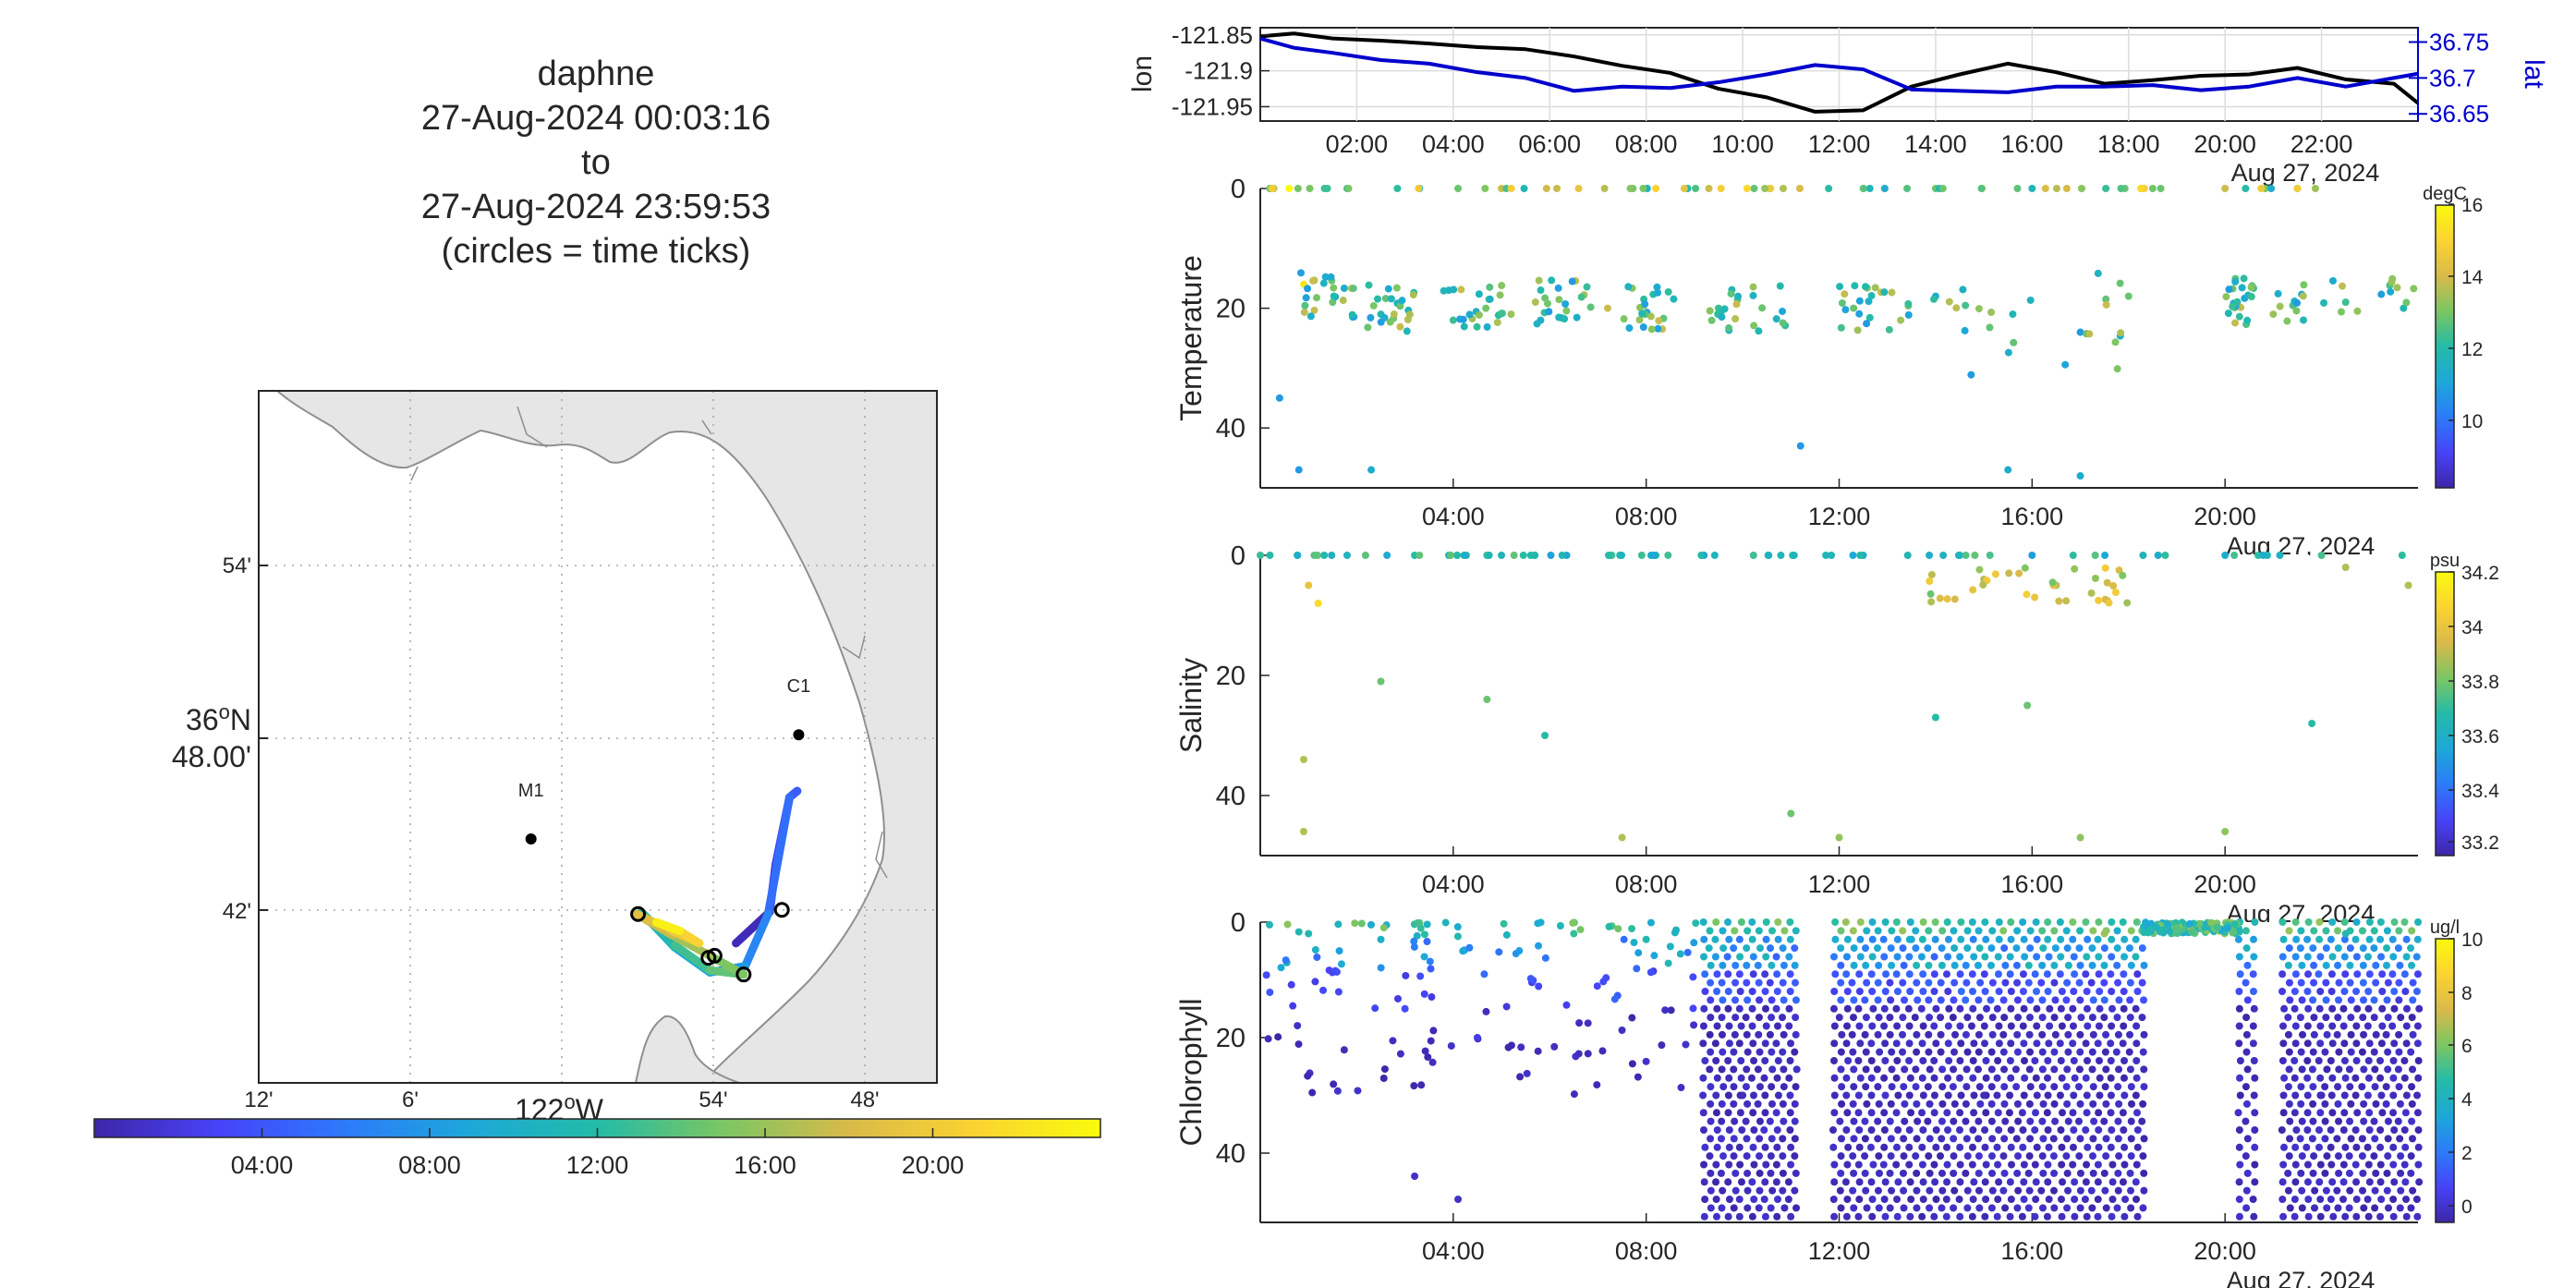  Describe the element at coordinates (1549, 144) in the screenshot. I see `x-tick-label: 06:00` at that location.